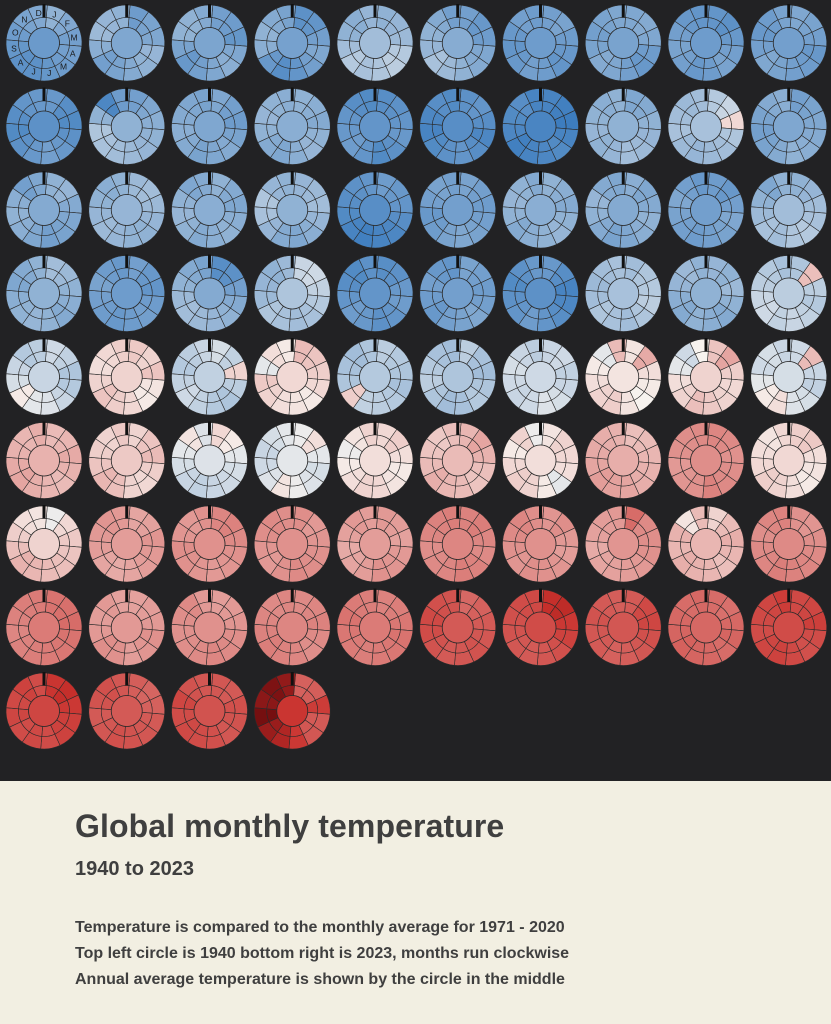 This screenshot has width=831, height=1024. What do you see at coordinates (540, 544) in the screenshot?
I see `year-circle-2006` at bounding box center [540, 544].